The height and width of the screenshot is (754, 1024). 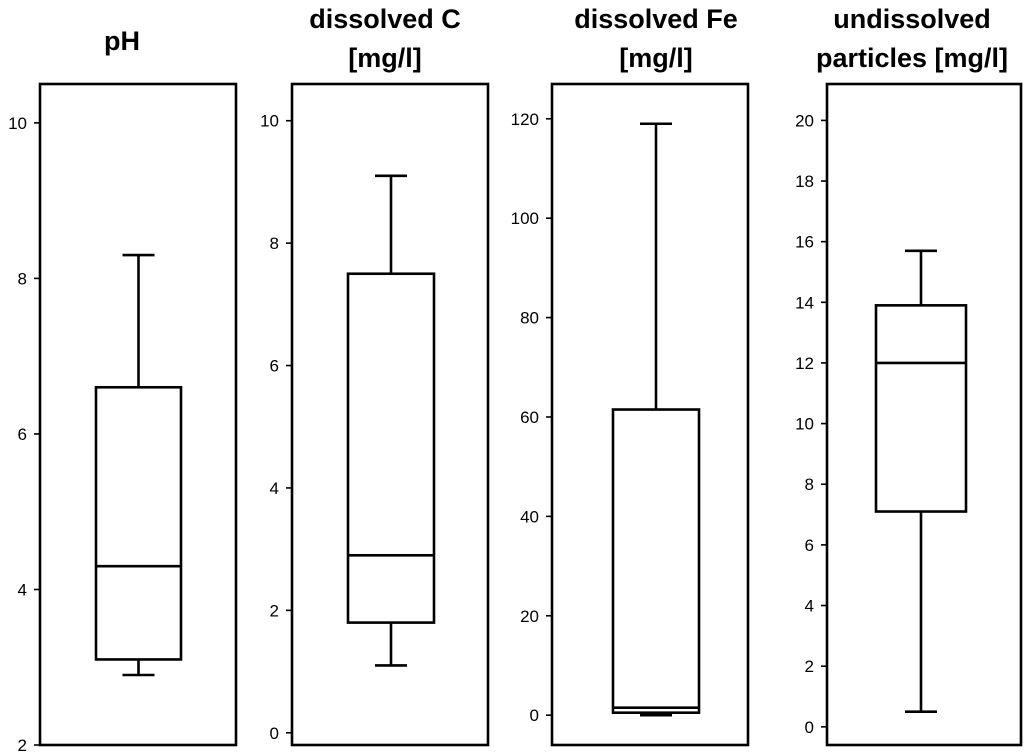 I want to click on panel-1-tick-label: 6, so click(x=22, y=434).